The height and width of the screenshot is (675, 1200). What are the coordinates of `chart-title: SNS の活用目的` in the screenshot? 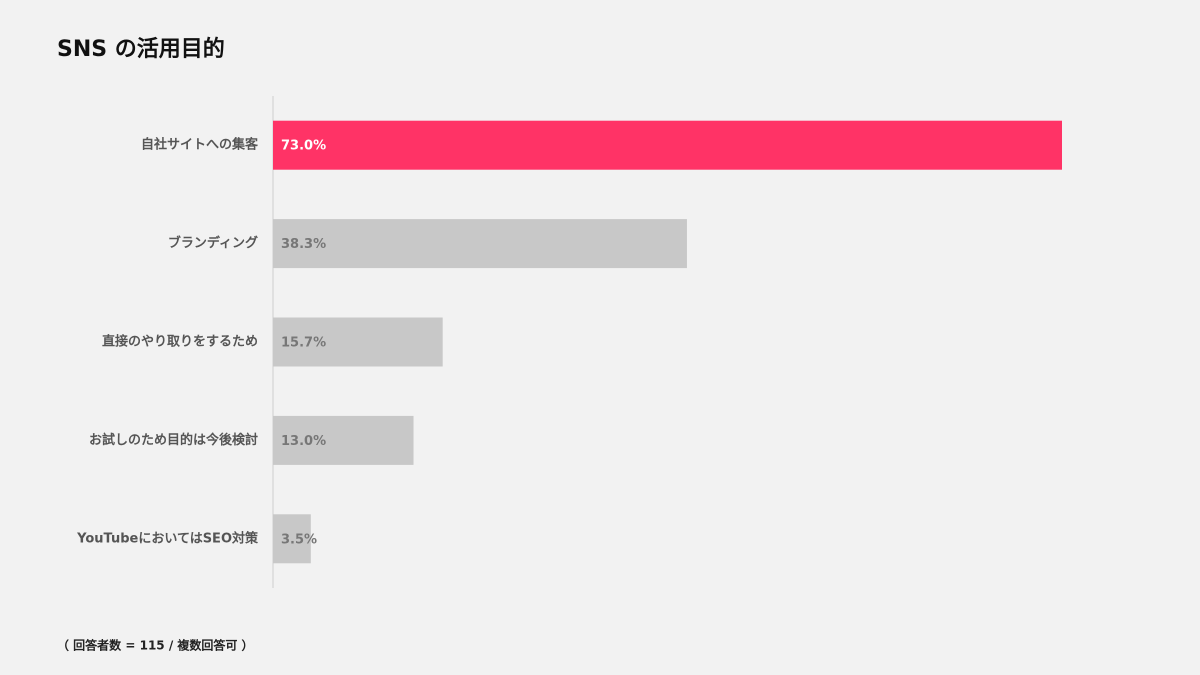 It's located at (141, 49).